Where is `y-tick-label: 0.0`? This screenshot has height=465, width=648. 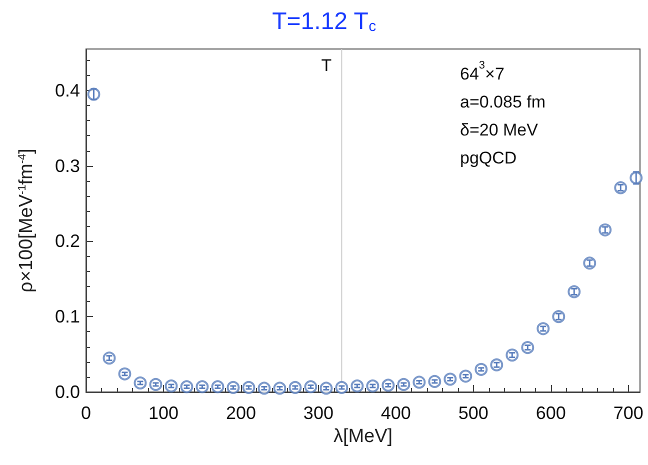 y-tick-label: 0.0 is located at coordinates (67, 392).